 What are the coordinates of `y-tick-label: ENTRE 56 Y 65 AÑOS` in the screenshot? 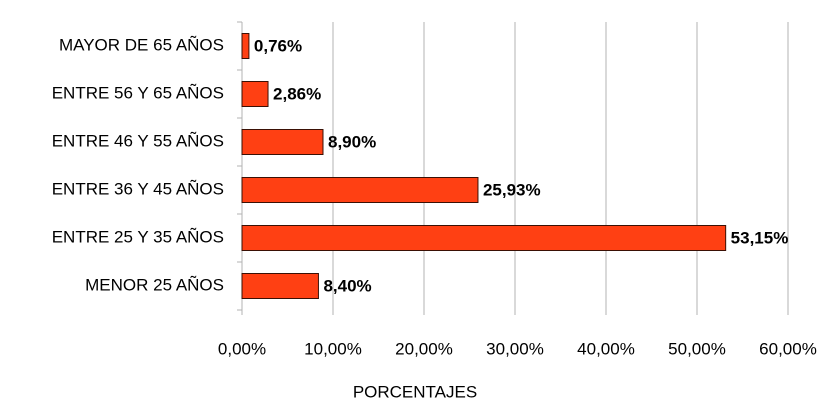 It's located at (138, 92).